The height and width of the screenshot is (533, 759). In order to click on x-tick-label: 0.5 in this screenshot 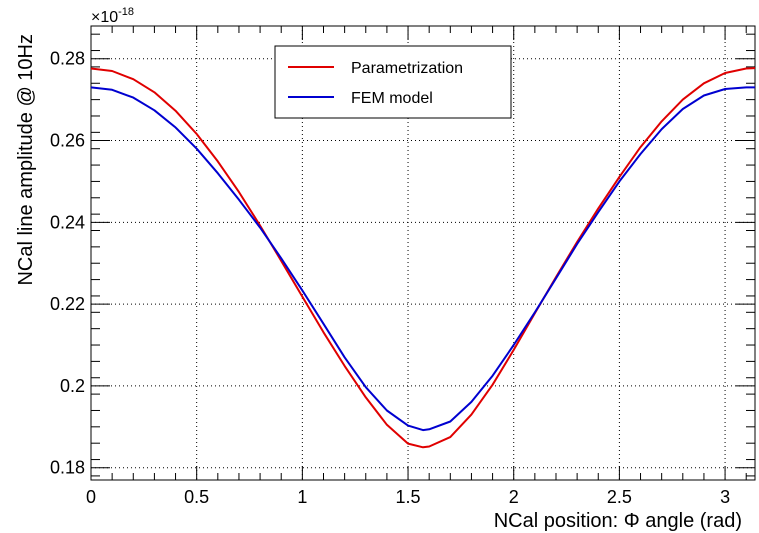, I will do `click(196, 497)`.